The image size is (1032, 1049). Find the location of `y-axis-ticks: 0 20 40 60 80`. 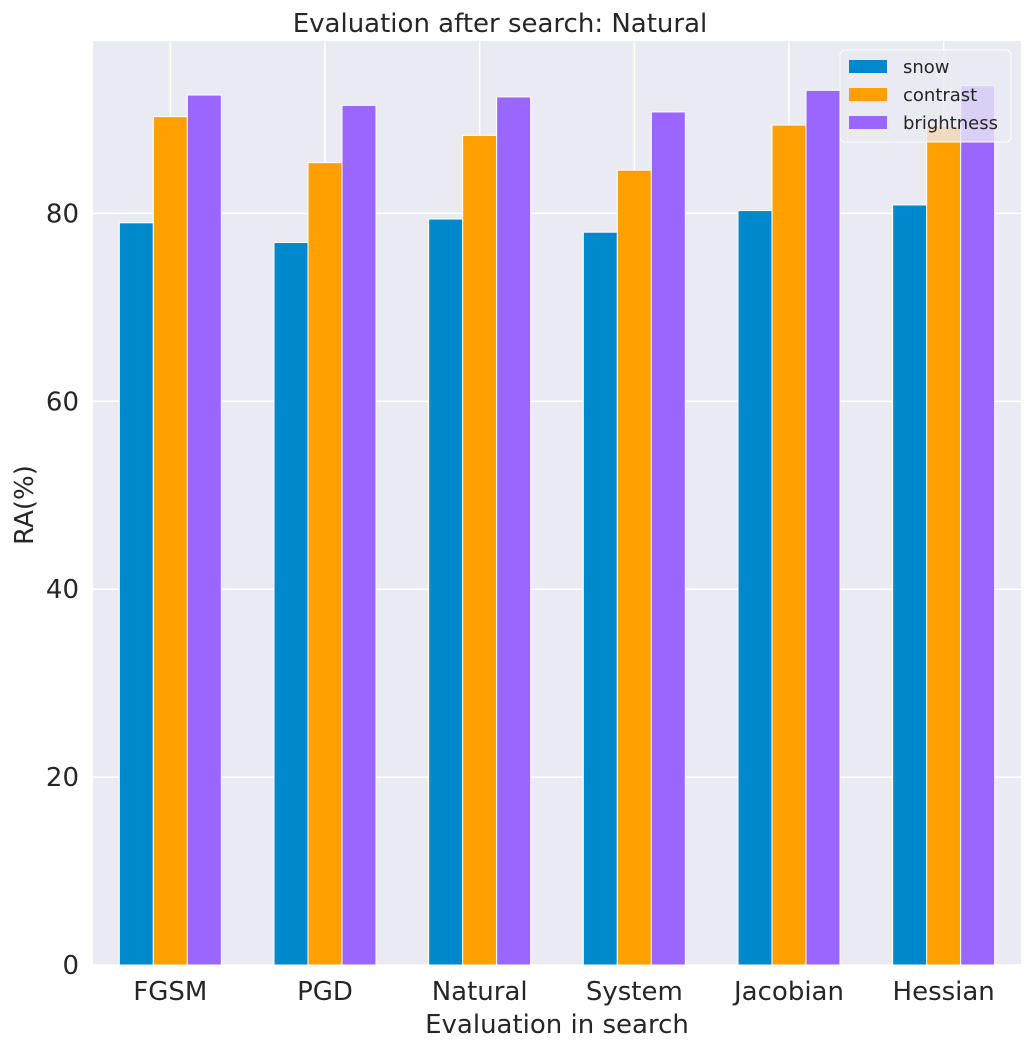

y-axis-ticks: 0 20 40 60 80 is located at coordinates (62, 590).